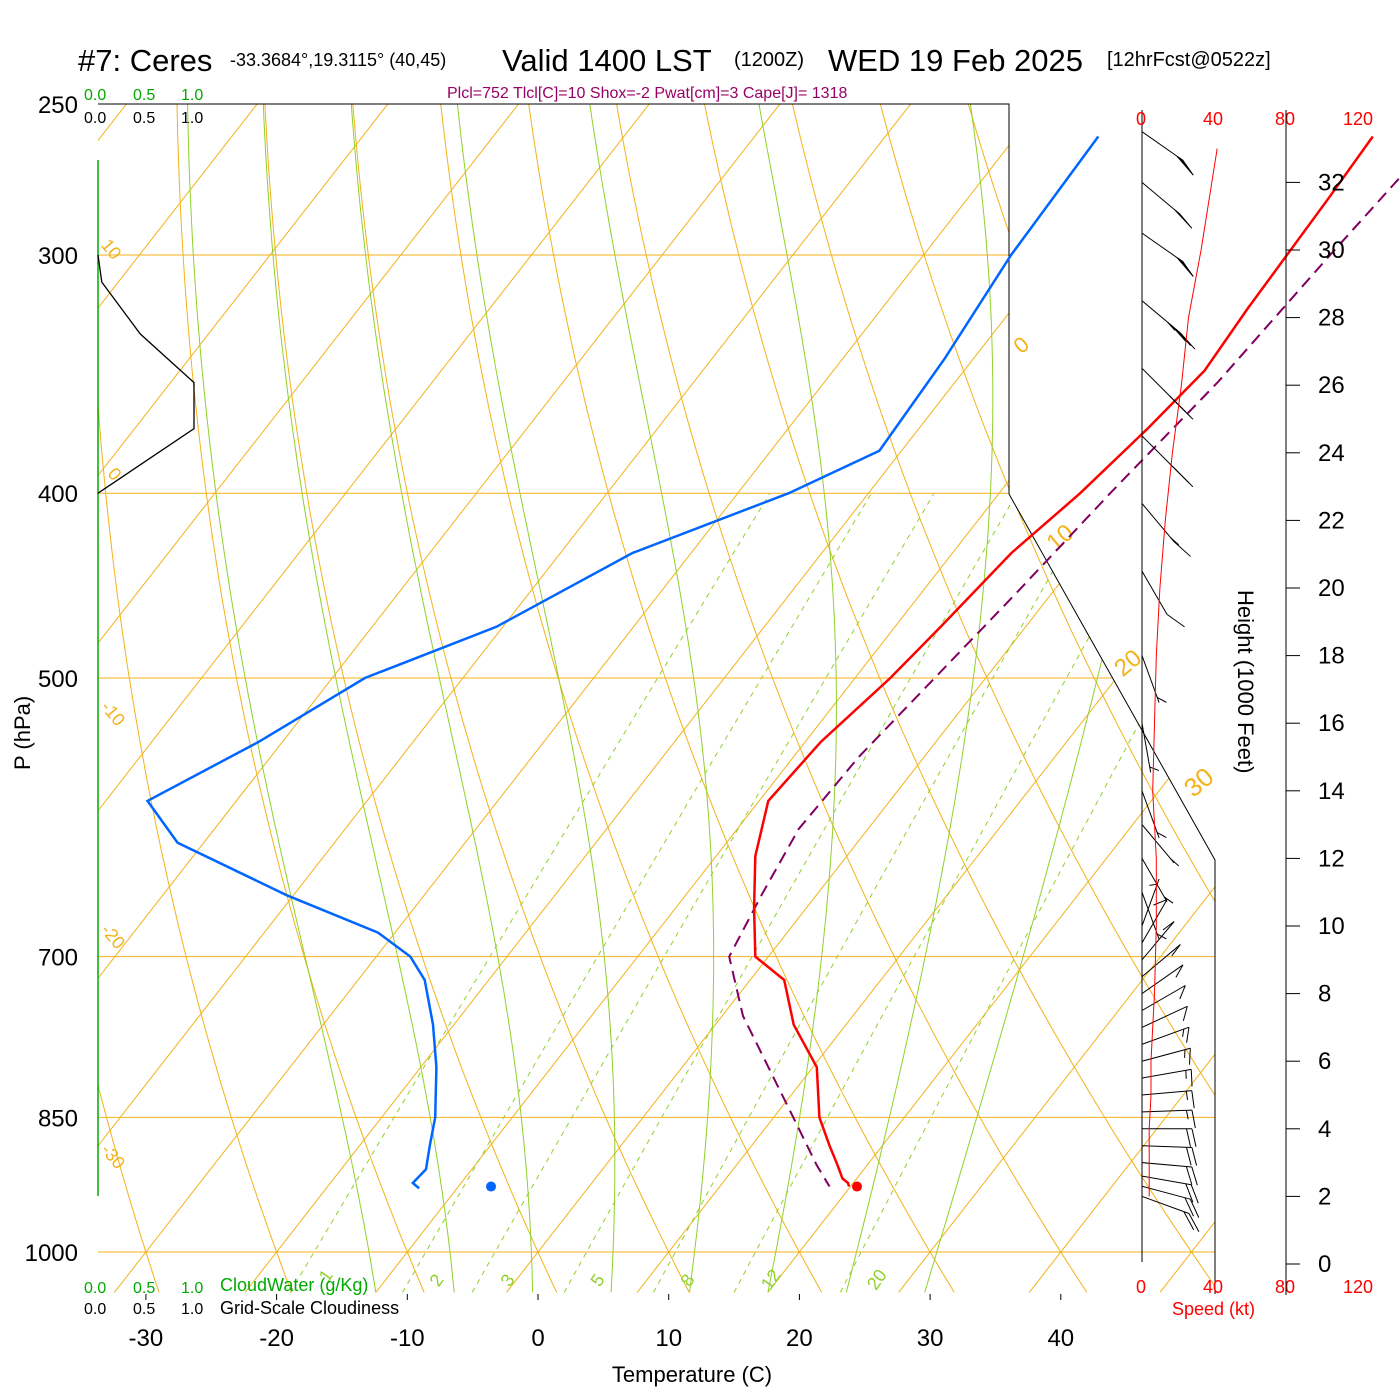 This screenshot has height=1400, width=1400. What do you see at coordinates (1331, 723) in the screenshot?
I see `height-tick-label: 16` at bounding box center [1331, 723].